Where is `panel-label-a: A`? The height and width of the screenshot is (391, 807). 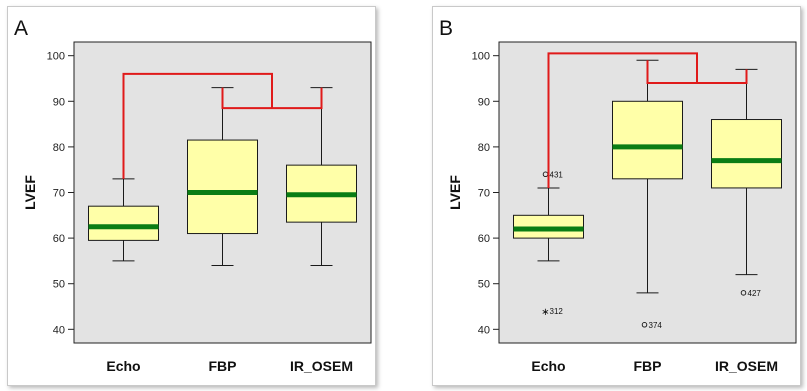
panel-label-a: A is located at coordinates (21, 28).